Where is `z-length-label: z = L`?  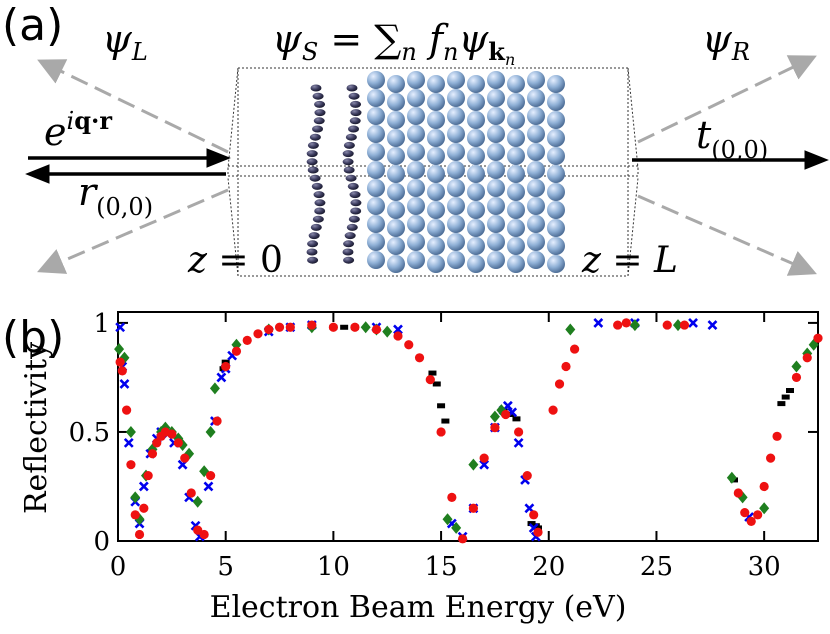 z-length-label: z = L is located at coordinates (629, 260).